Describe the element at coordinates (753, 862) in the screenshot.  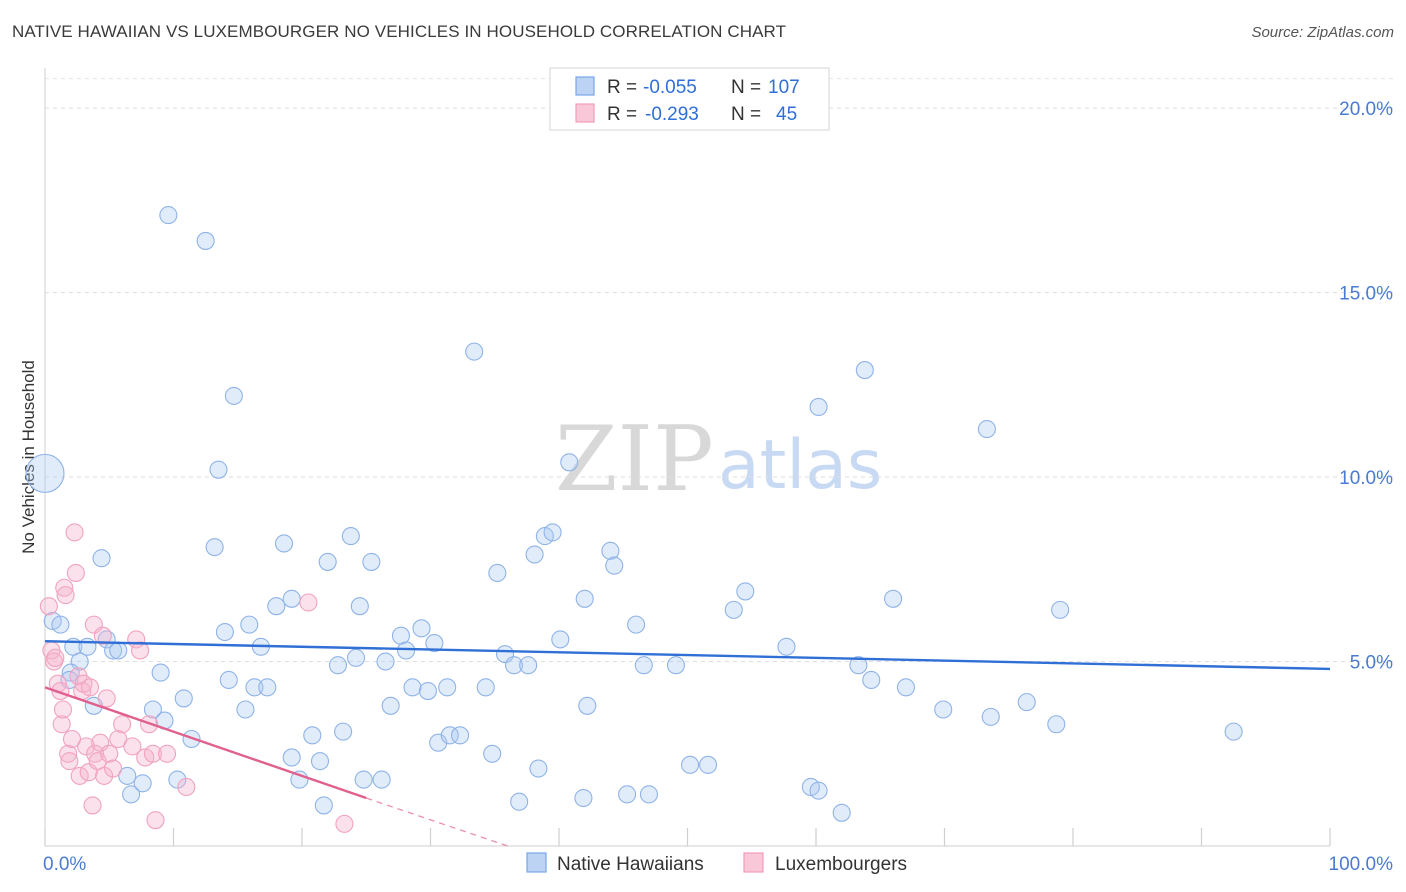
I see `bottom-legend-swatch-pink` at that location.